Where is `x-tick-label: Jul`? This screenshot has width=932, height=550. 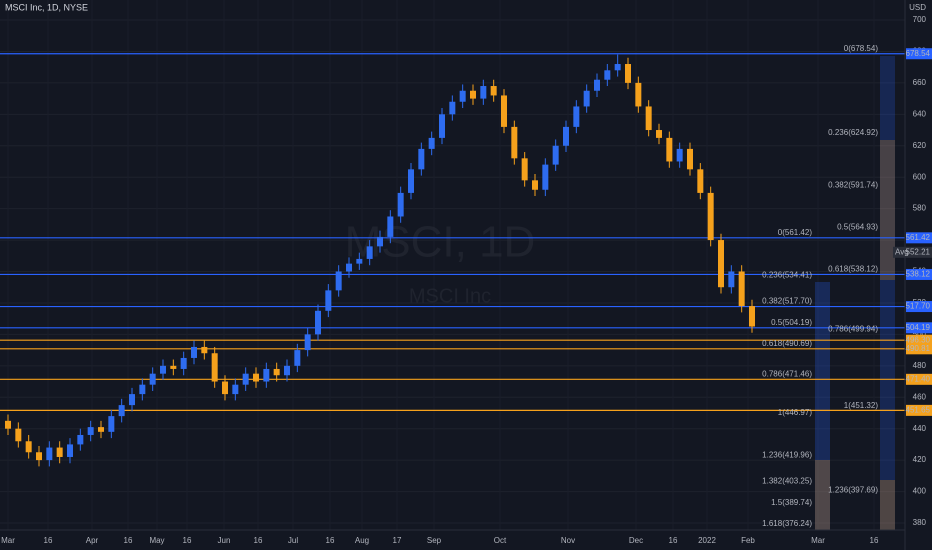
x-tick-label: Jul is located at coordinates (293, 540).